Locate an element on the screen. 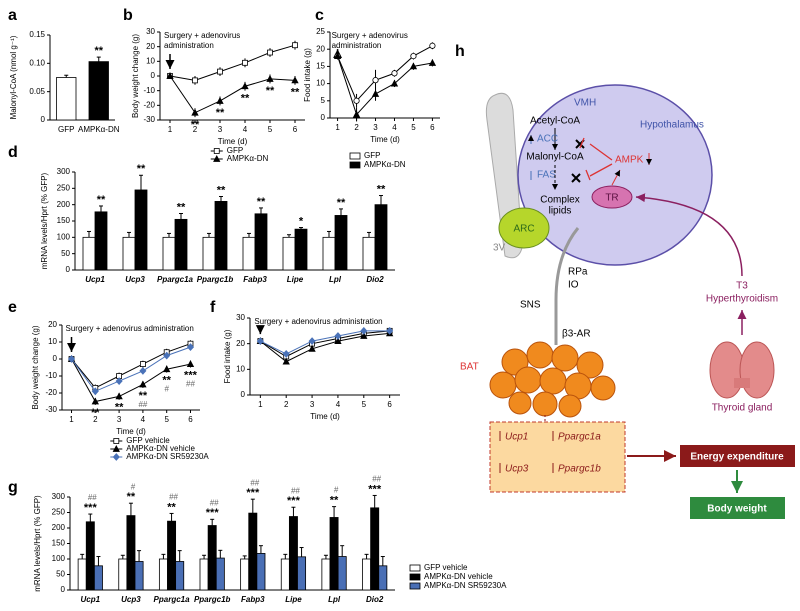 This screenshot has width=800, height=611. label: ARC is located at coordinates (523, 229).